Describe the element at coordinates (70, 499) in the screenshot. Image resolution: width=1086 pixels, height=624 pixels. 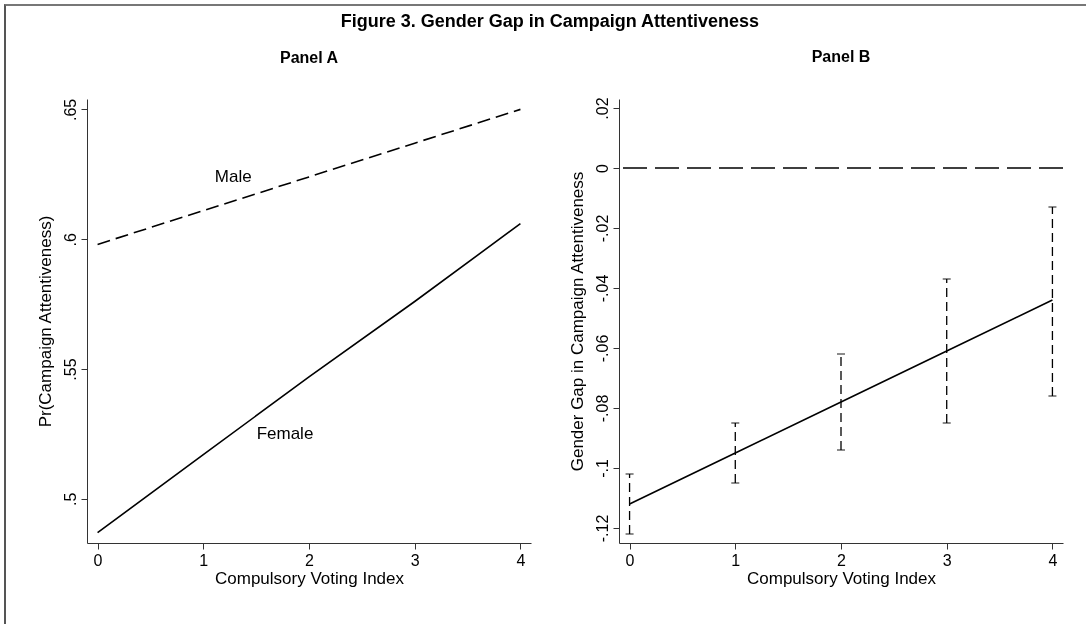
I see `y-tick-label: .5` at that location.